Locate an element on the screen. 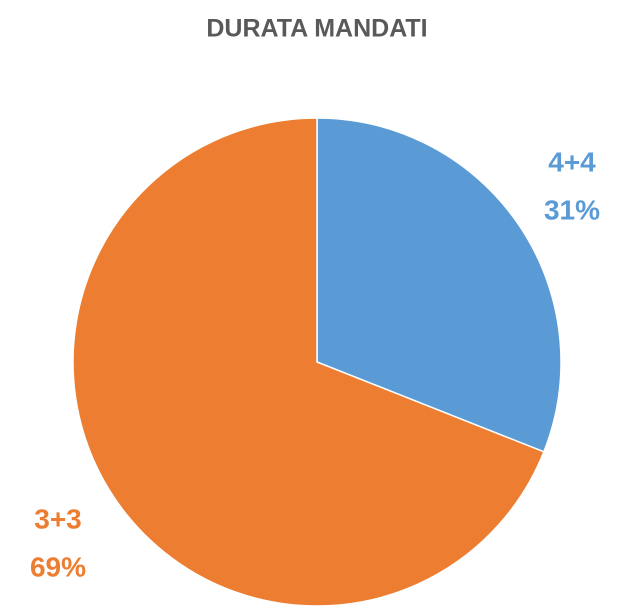  slice-value-label: 31% is located at coordinates (572, 209).